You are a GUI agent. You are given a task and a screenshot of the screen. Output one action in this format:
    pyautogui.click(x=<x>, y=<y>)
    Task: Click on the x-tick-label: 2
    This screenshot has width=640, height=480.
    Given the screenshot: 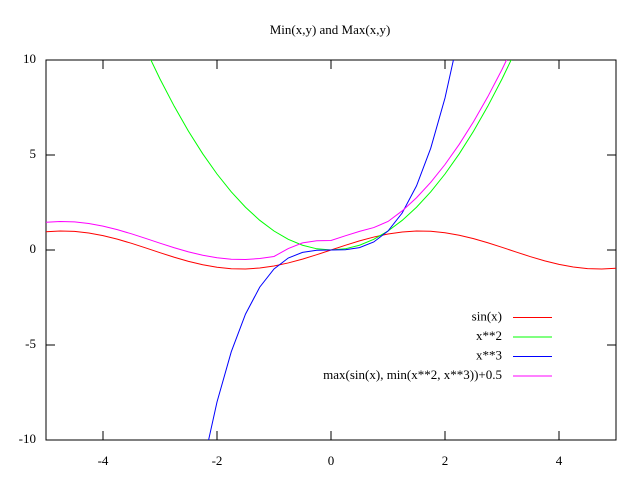 What is the action you would take?
    pyautogui.click(x=445, y=460)
    